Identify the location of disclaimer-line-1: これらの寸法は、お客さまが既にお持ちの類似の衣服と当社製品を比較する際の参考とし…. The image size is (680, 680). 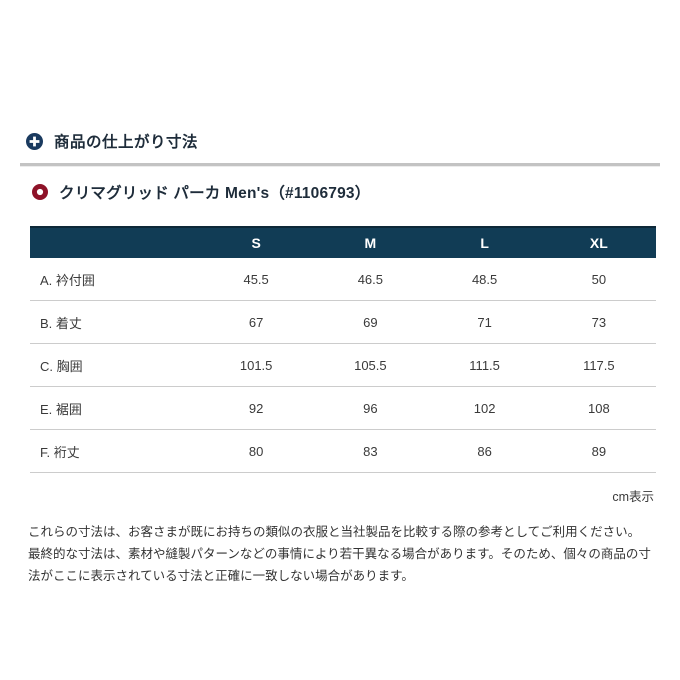
(334, 532).